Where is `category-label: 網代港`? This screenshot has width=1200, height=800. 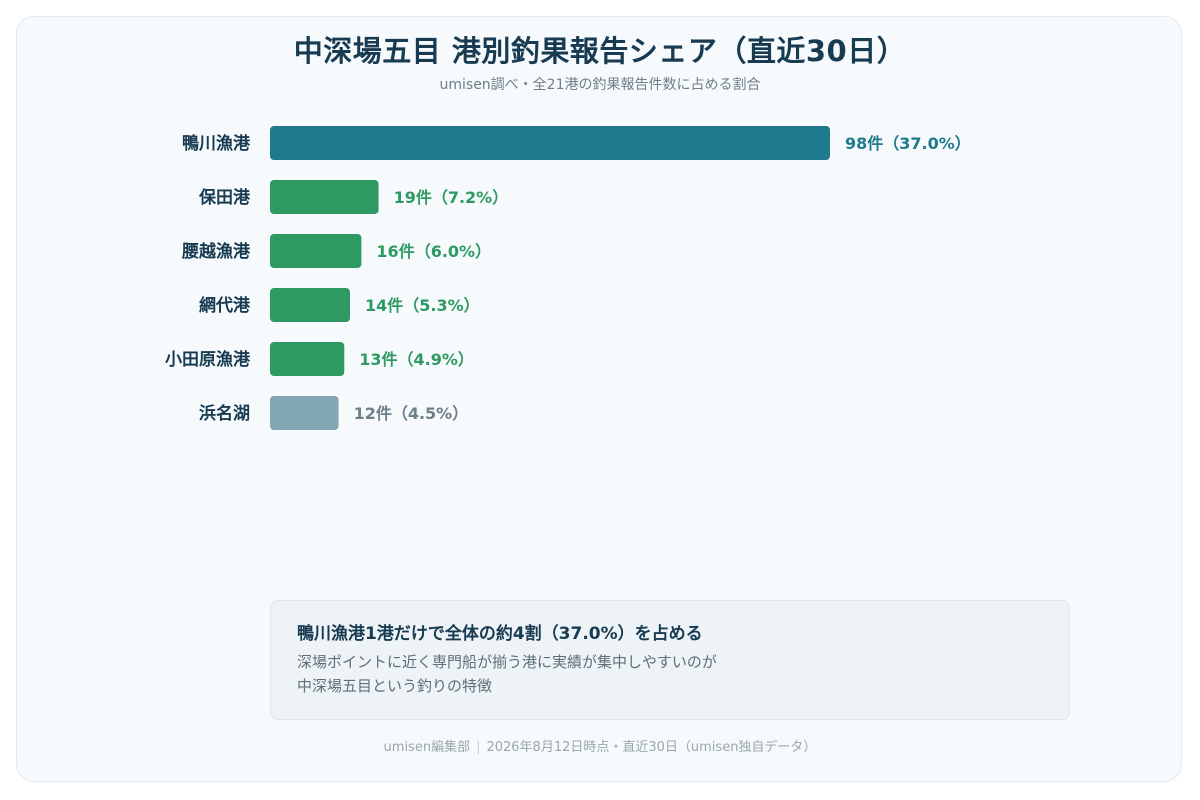
category-label: 網代港 is located at coordinates (225, 305).